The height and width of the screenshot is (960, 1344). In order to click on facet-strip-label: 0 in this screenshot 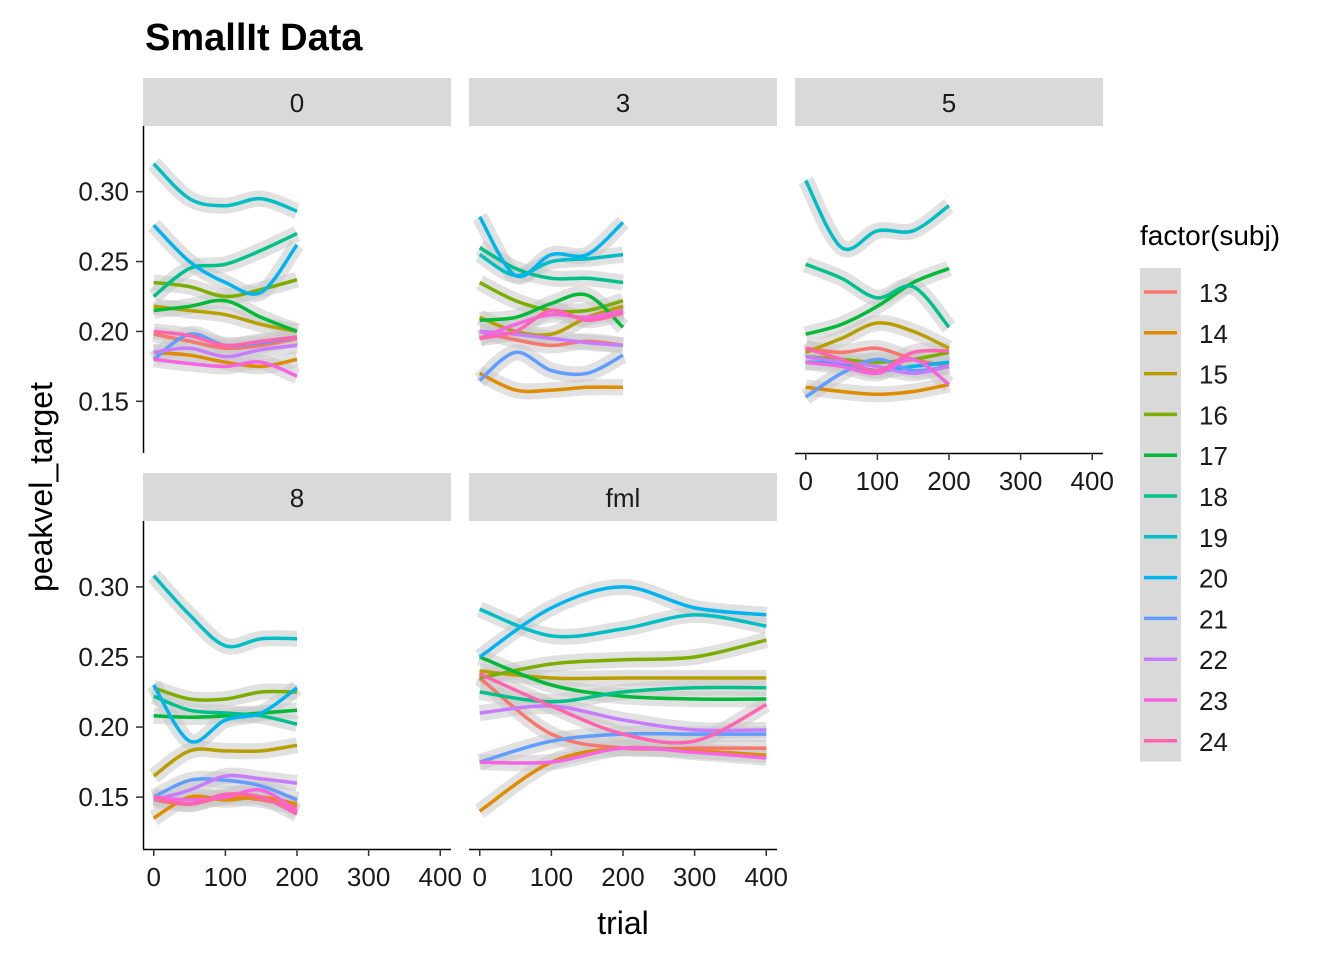, I will do `click(297, 103)`.